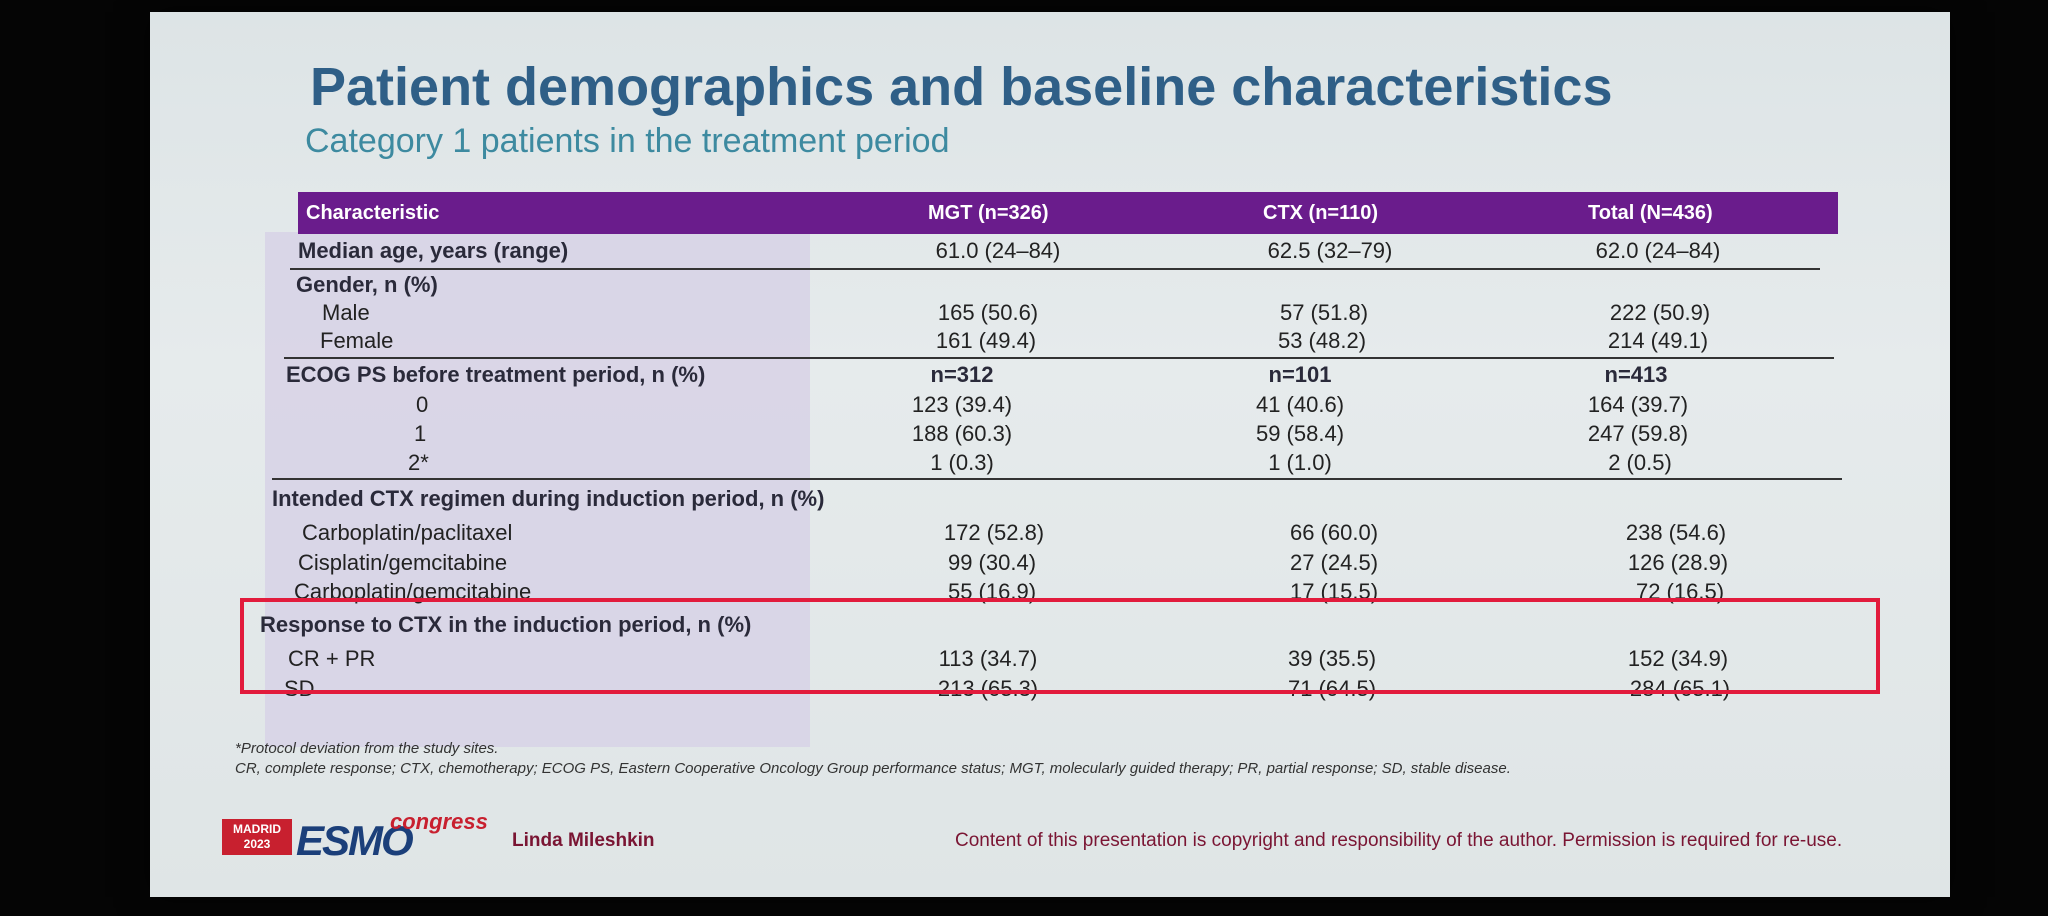  I want to click on header-ctx: CTX (n=110), so click(1321, 213).